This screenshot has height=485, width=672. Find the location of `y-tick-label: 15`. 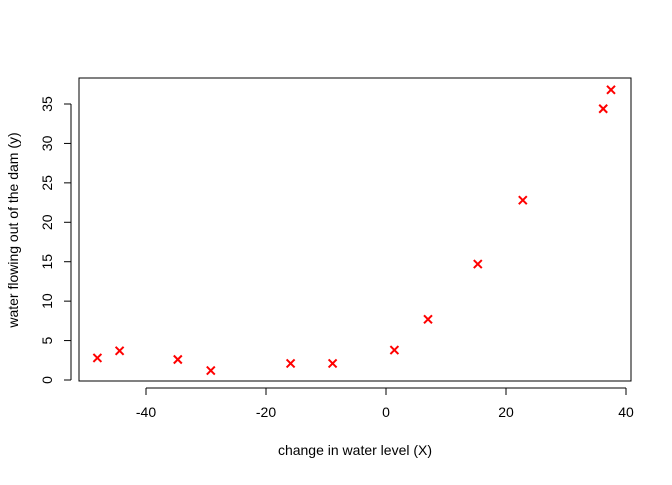

y-tick-label: 15 is located at coordinates (47, 262).